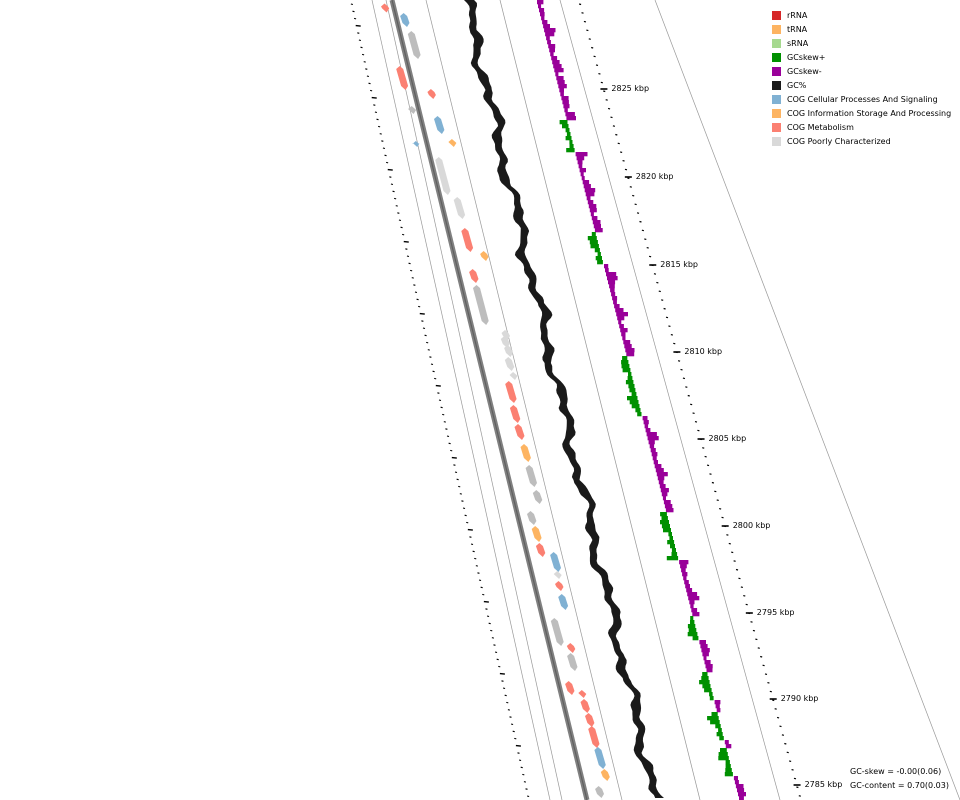 The width and height of the screenshot is (960, 800). Describe the element at coordinates (861, 71) in the screenshot. I see `legend-item: GCskew-` at that location.